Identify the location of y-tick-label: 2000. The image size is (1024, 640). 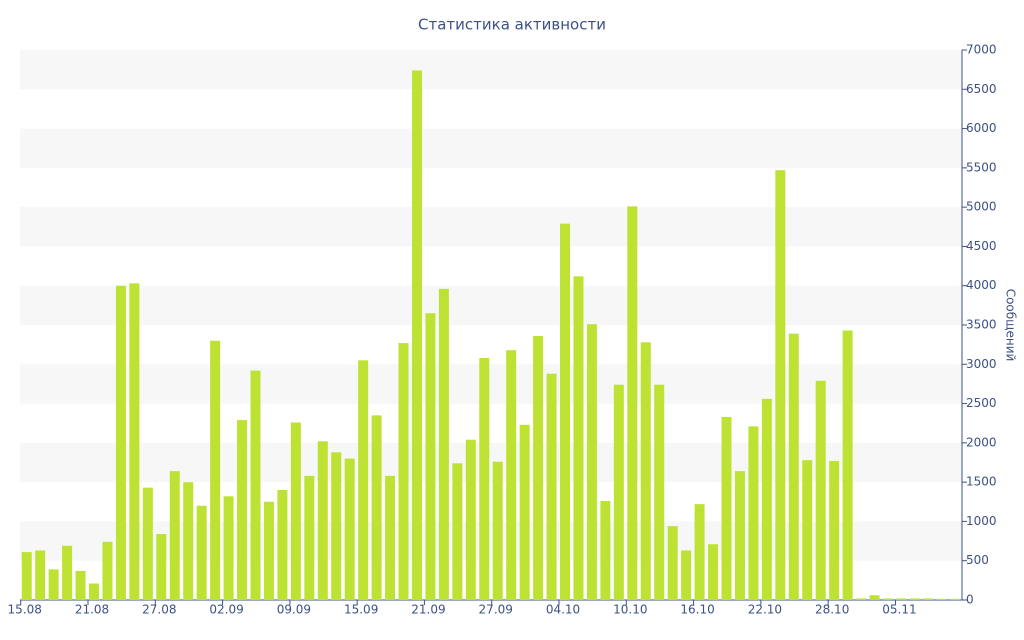
(981, 442).